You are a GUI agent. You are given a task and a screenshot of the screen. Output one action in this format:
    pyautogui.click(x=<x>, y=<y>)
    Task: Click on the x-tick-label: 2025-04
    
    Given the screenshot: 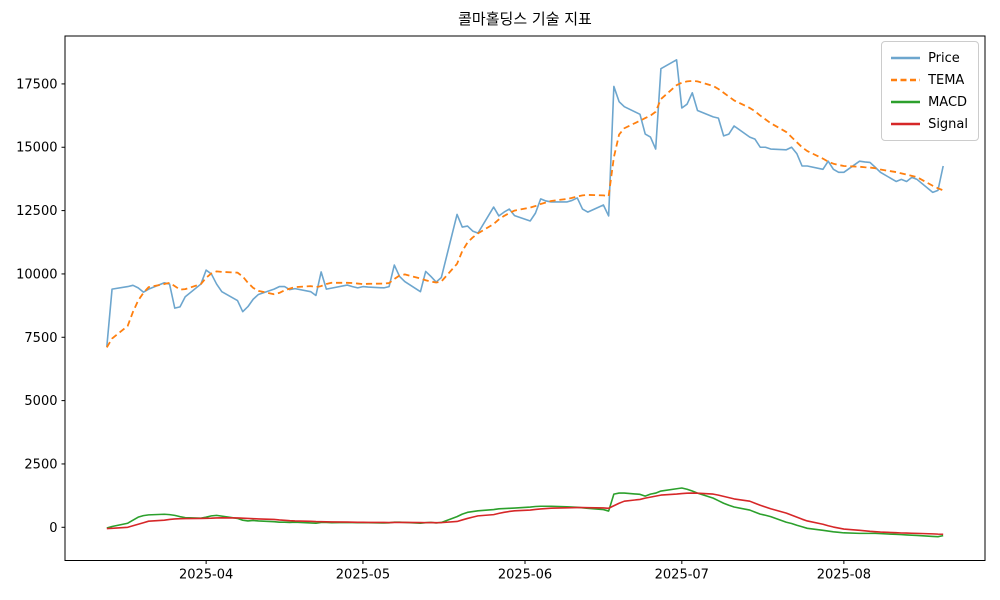 What is the action you would take?
    pyautogui.click(x=206, y=575)
    